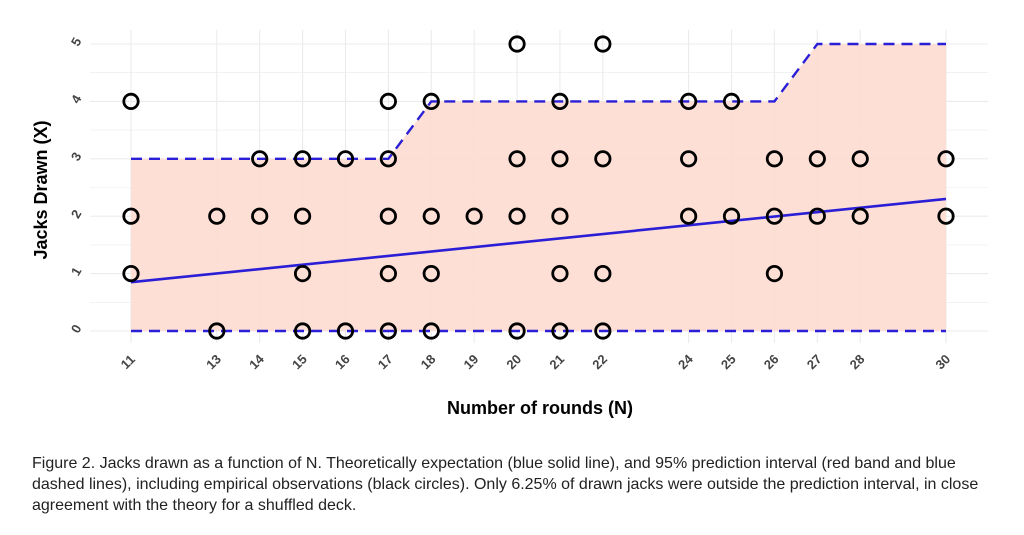 Image resolution: width=1024 pixels, height=535 pixels. Describe the element at coordinates (540, 408) in the screenshot. I see `x-axis-title: Number of rounds (N)` at that location.